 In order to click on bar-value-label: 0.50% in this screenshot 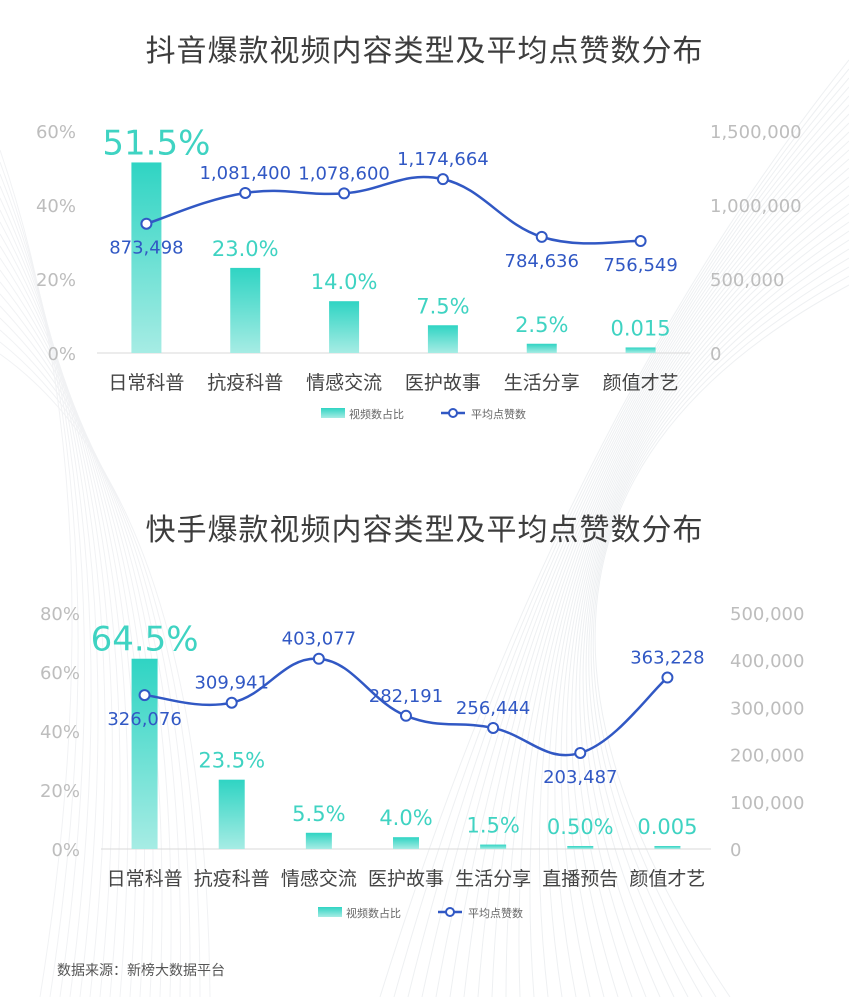, I will do `click(580, 827)`.